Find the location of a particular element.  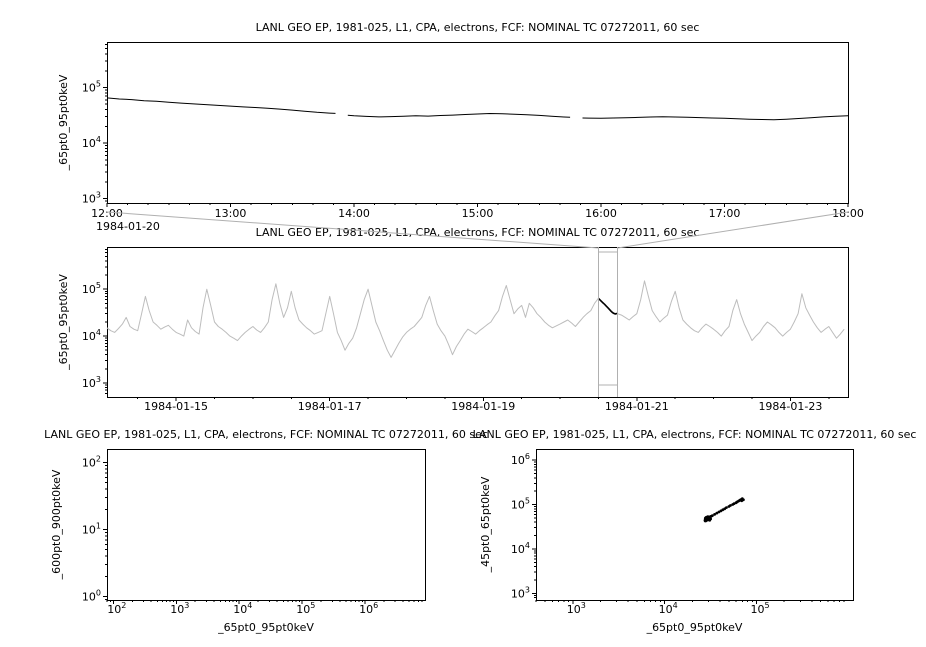

axis-tick-label: 1984-01-23 is located at coordinates (790, 406).